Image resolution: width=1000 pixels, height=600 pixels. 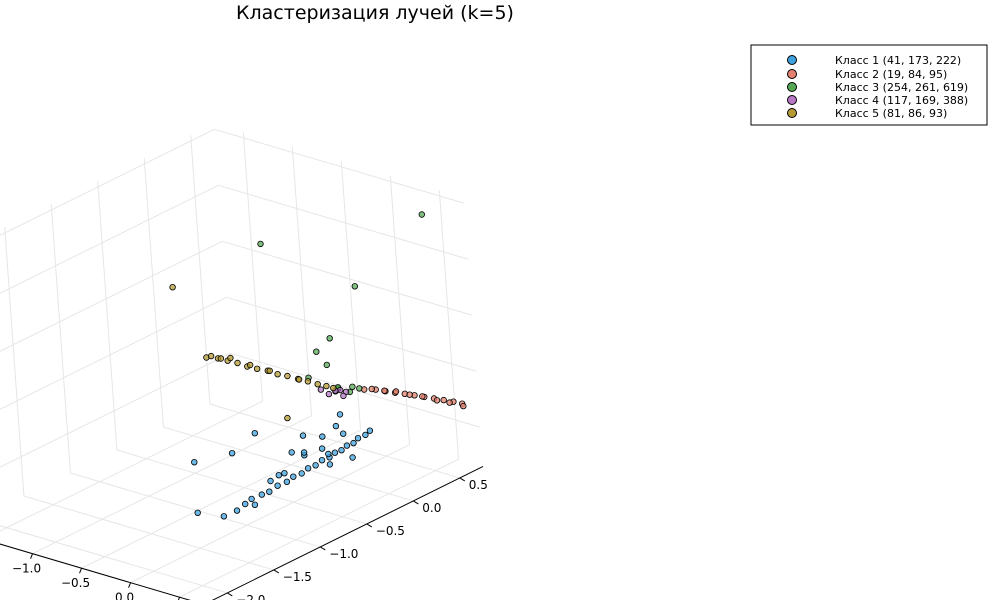 I want to click on x-tick-mark, so click(x=130, y=585).